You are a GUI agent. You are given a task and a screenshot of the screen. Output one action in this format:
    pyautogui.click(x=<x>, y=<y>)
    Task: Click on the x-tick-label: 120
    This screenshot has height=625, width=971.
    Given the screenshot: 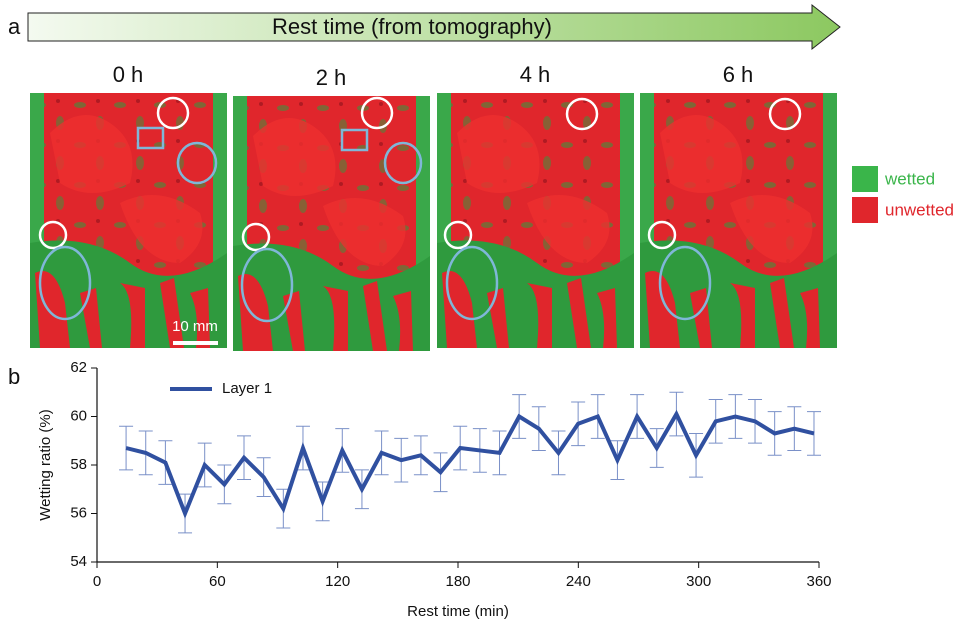 What is the action you would take?
    pyautogui.click(x=337, y=581)
    